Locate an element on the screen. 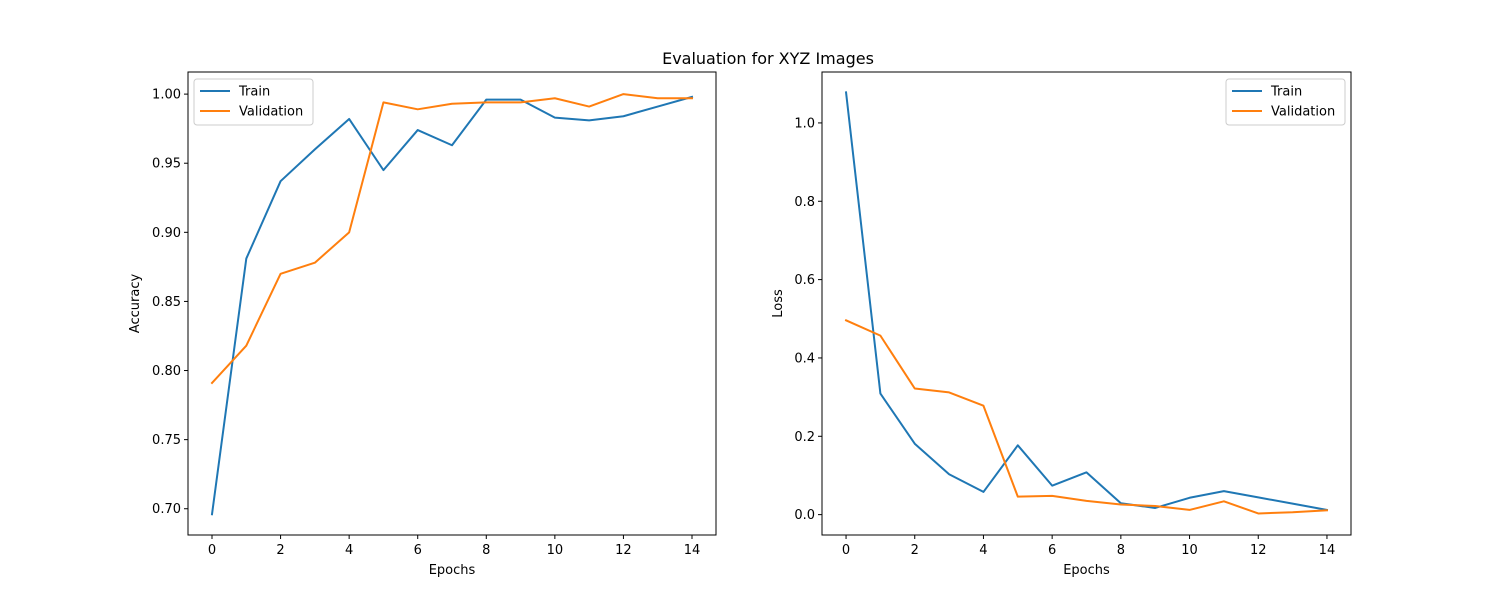  loss-legend: Train Validation is located at coordinates (1285, 102).